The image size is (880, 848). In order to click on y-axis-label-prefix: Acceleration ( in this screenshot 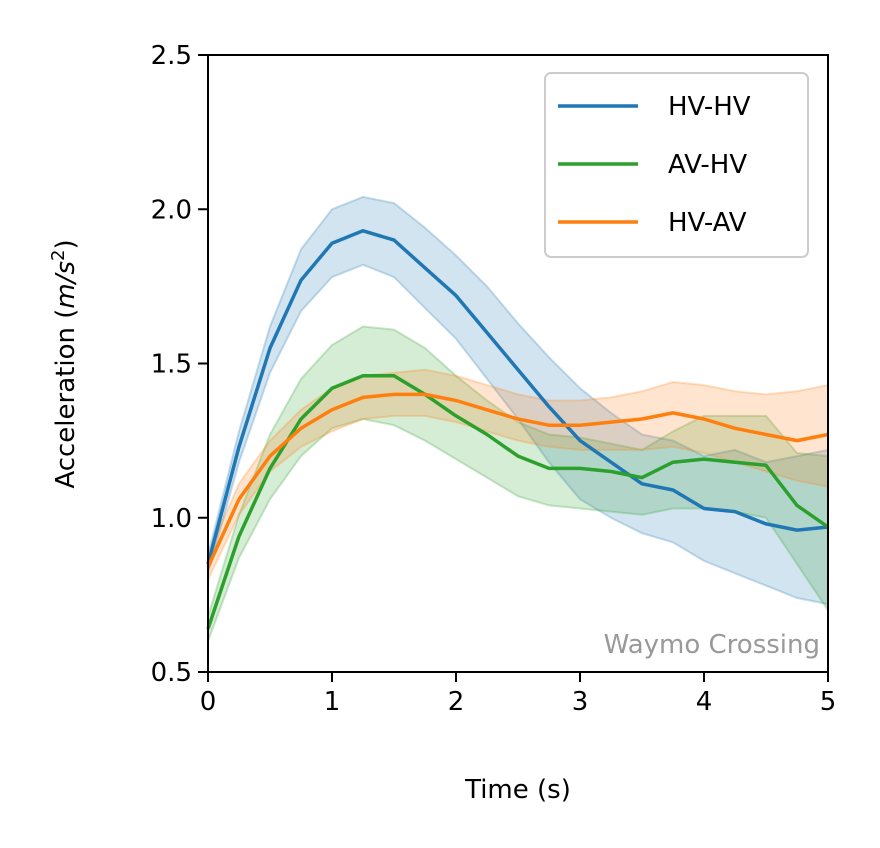, I will do `click(66, 399)`.